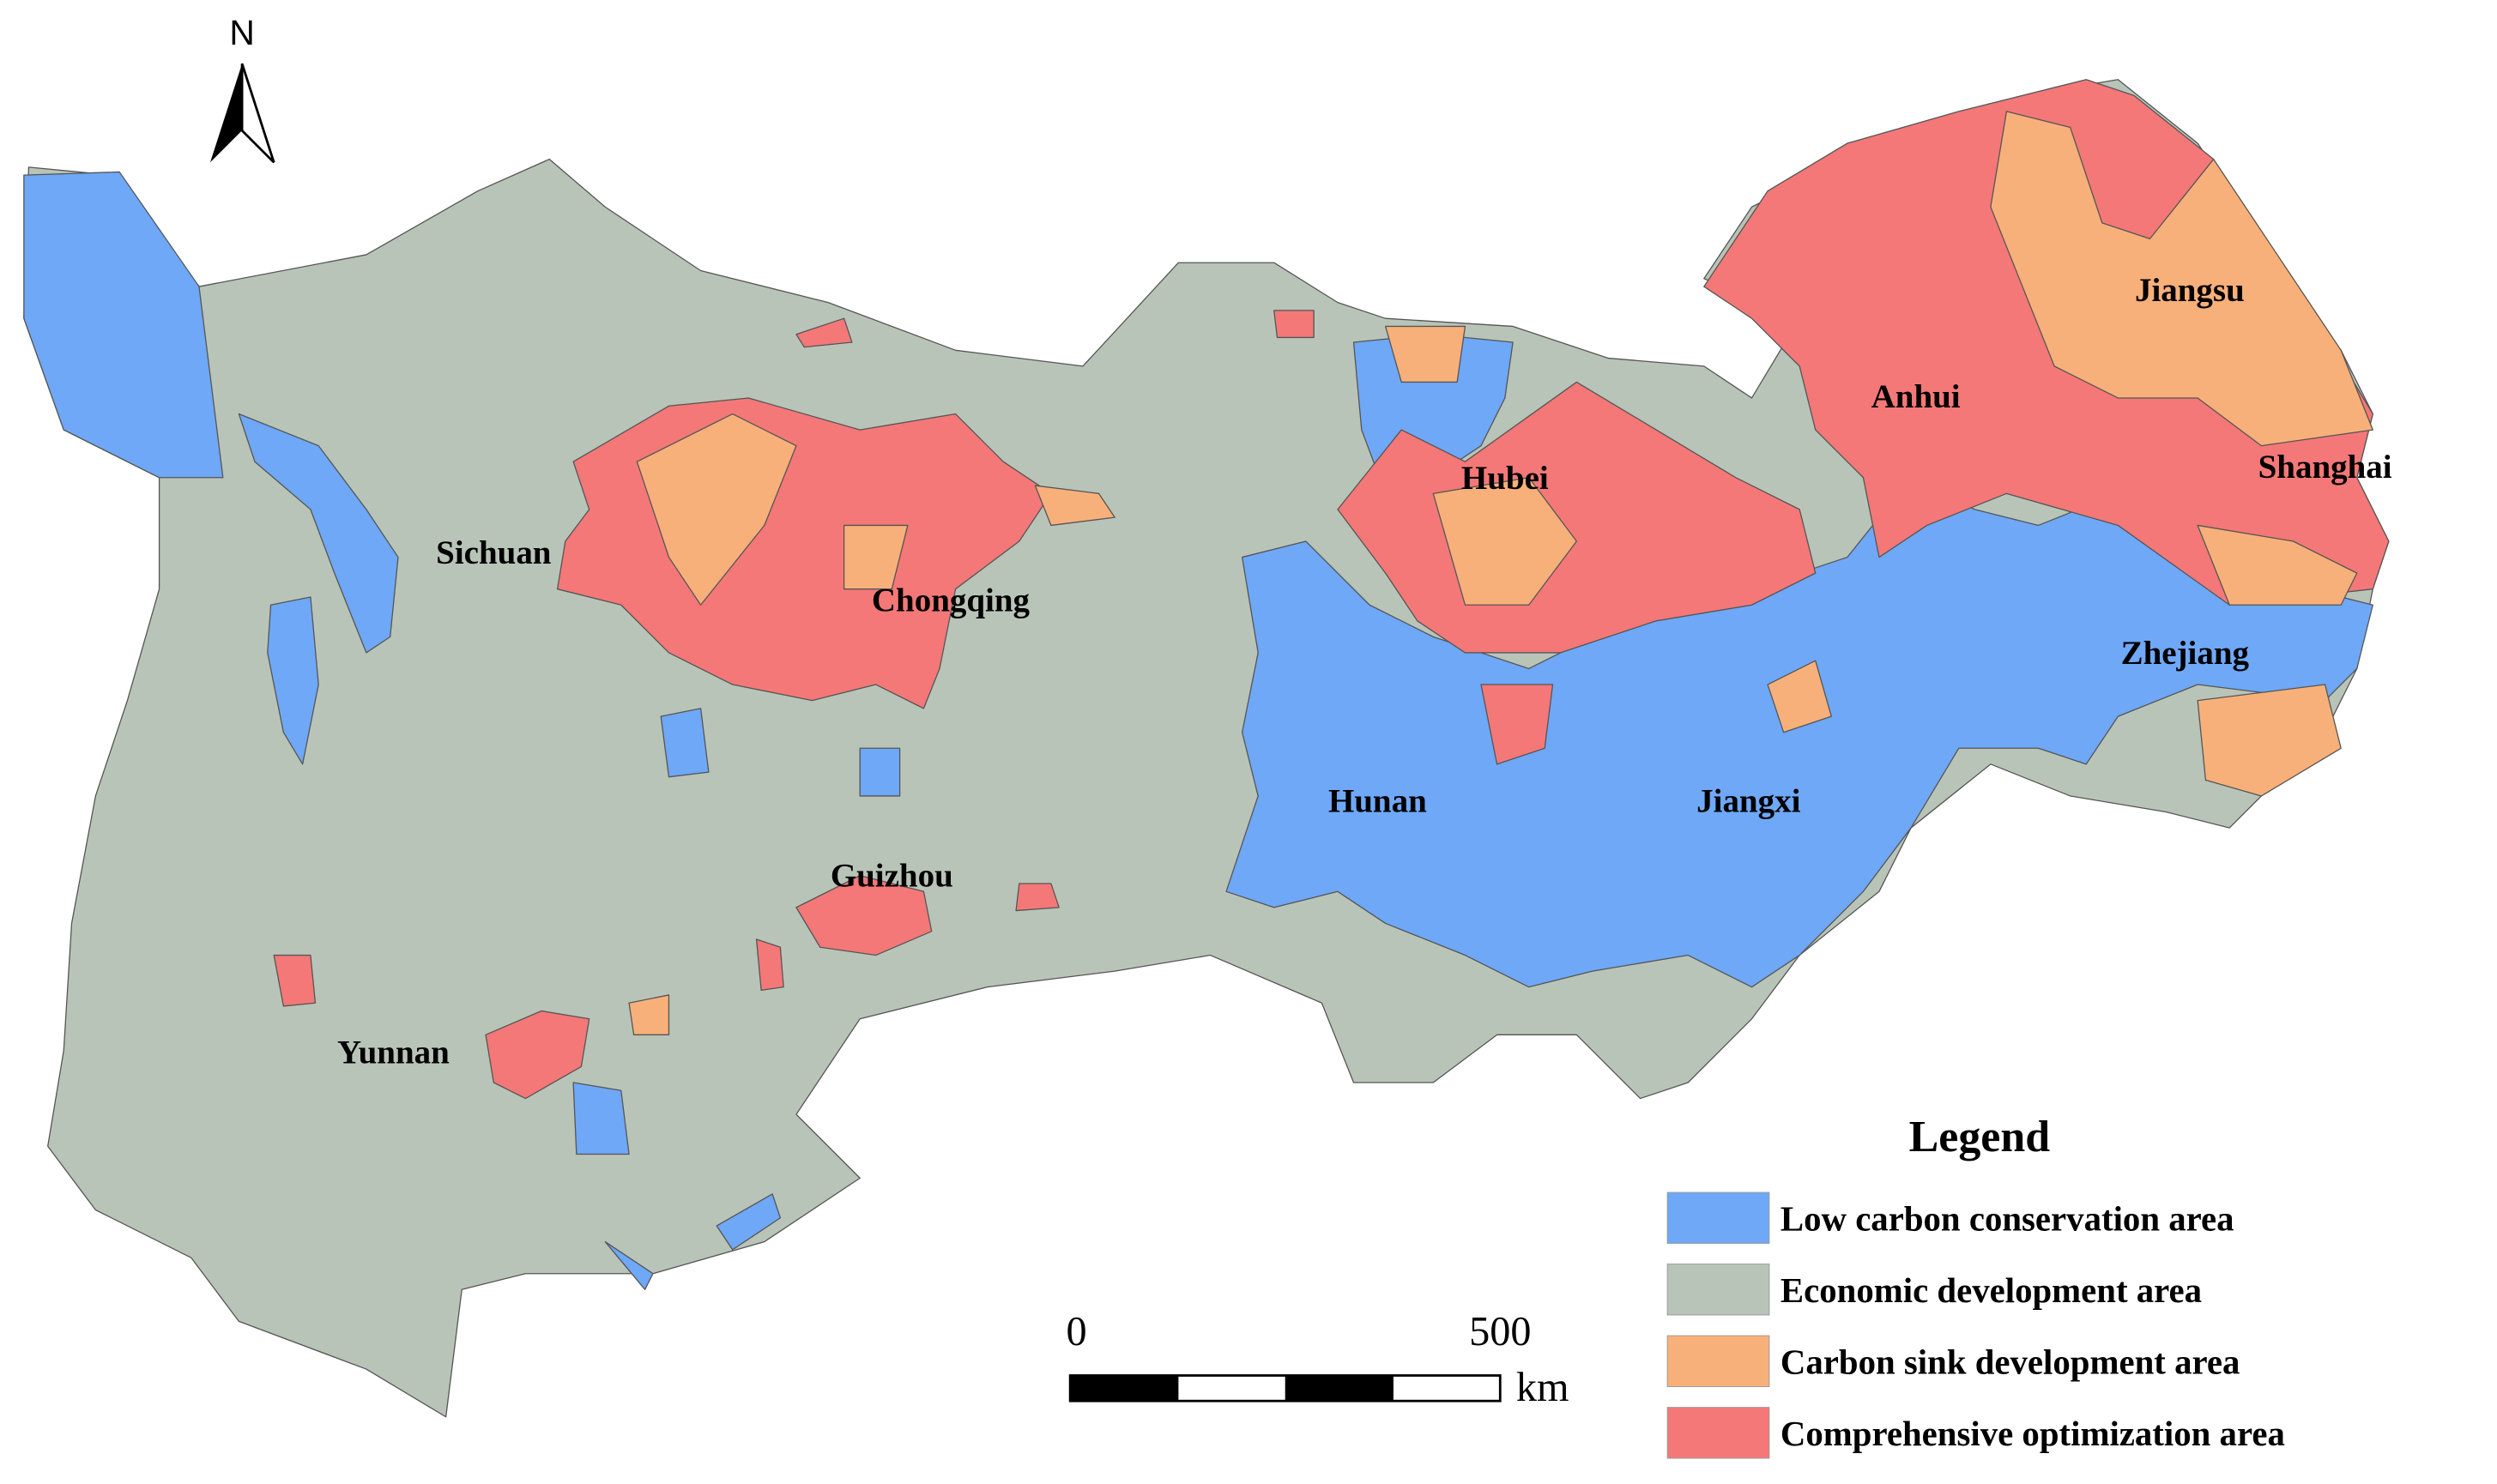 The image size is (2497, 1484). What do you see at coordinates (2190, 290) in the screenshot?
I see `province-label: Jiangsu` at bounding box center [2190, 290].